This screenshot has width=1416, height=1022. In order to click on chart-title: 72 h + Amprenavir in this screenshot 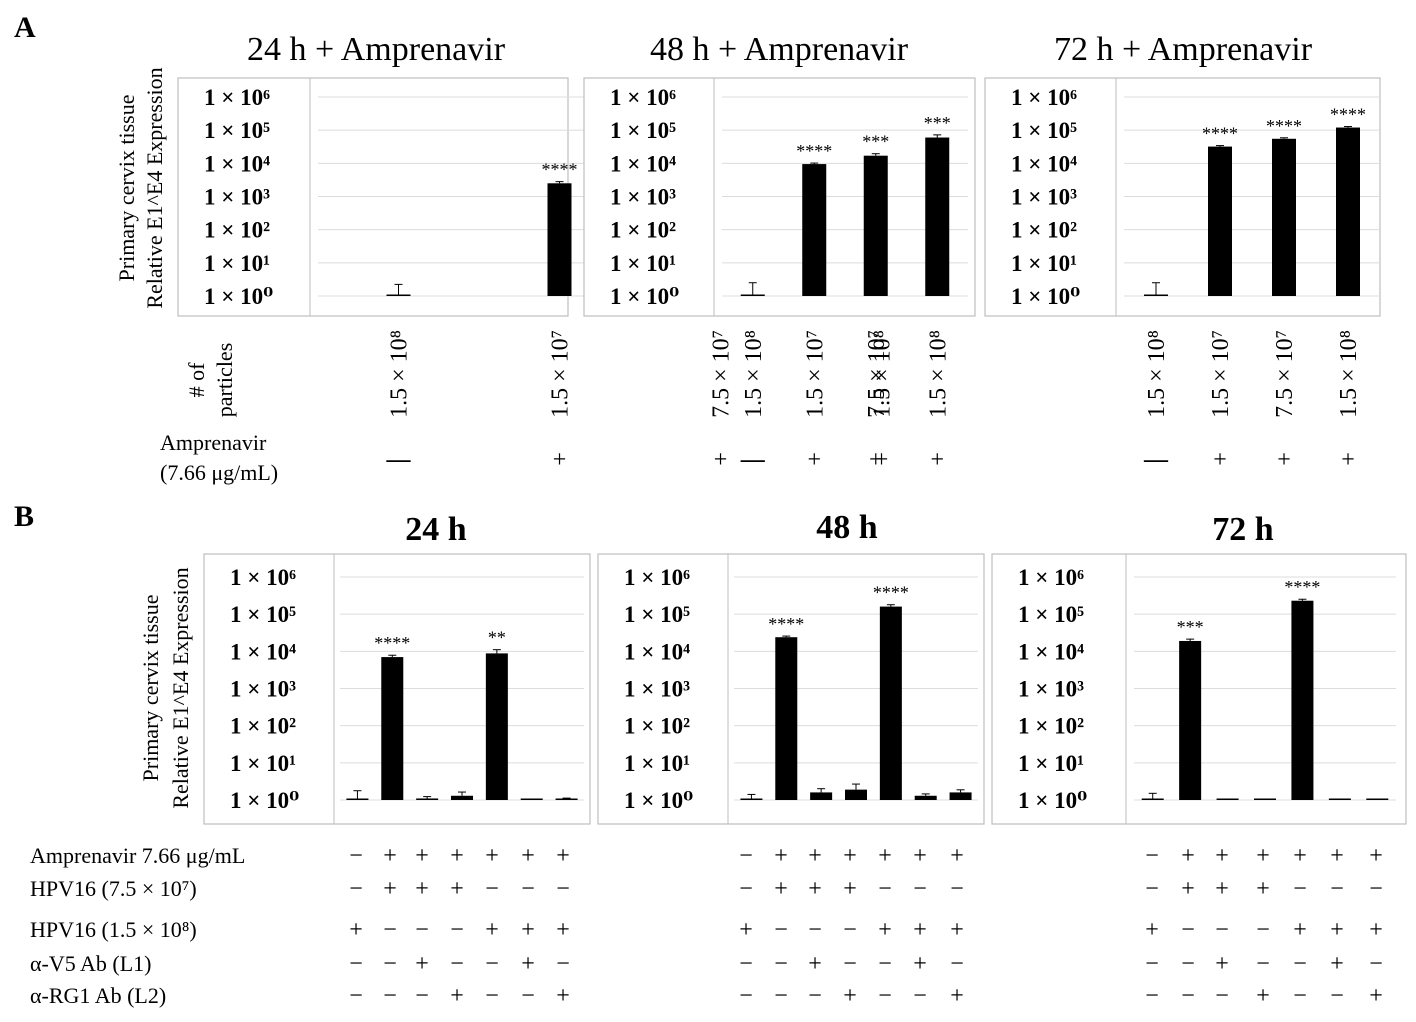, I will do `click(1183, 49)`.